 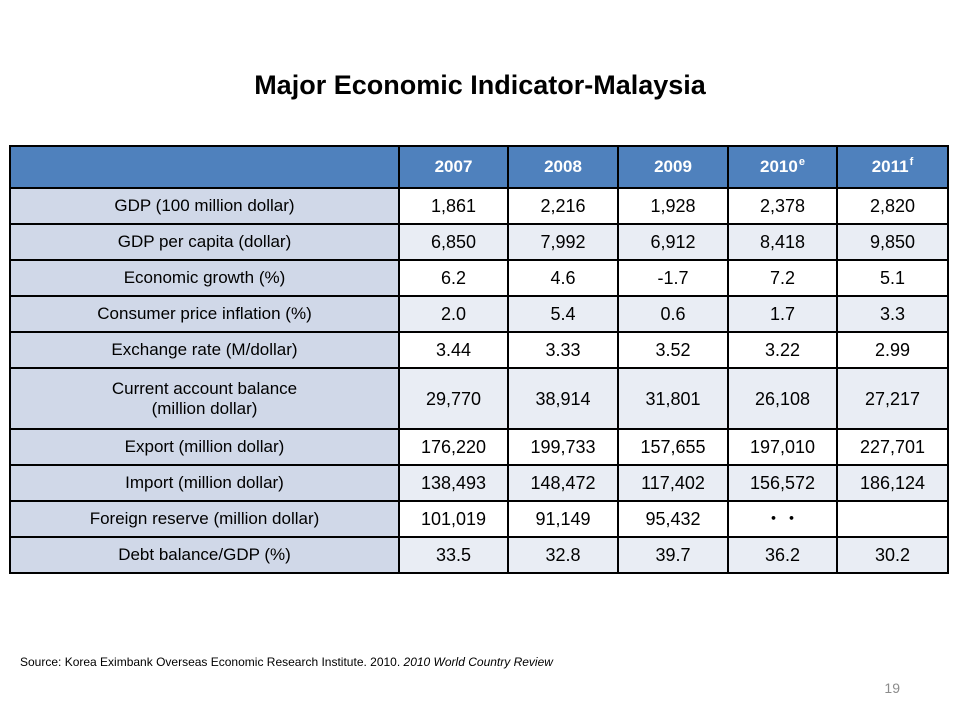 What do you see at coordinates (782, 398) in the screenshot?
I see `value-cell: 26,108` at bounding box center [782, 398].